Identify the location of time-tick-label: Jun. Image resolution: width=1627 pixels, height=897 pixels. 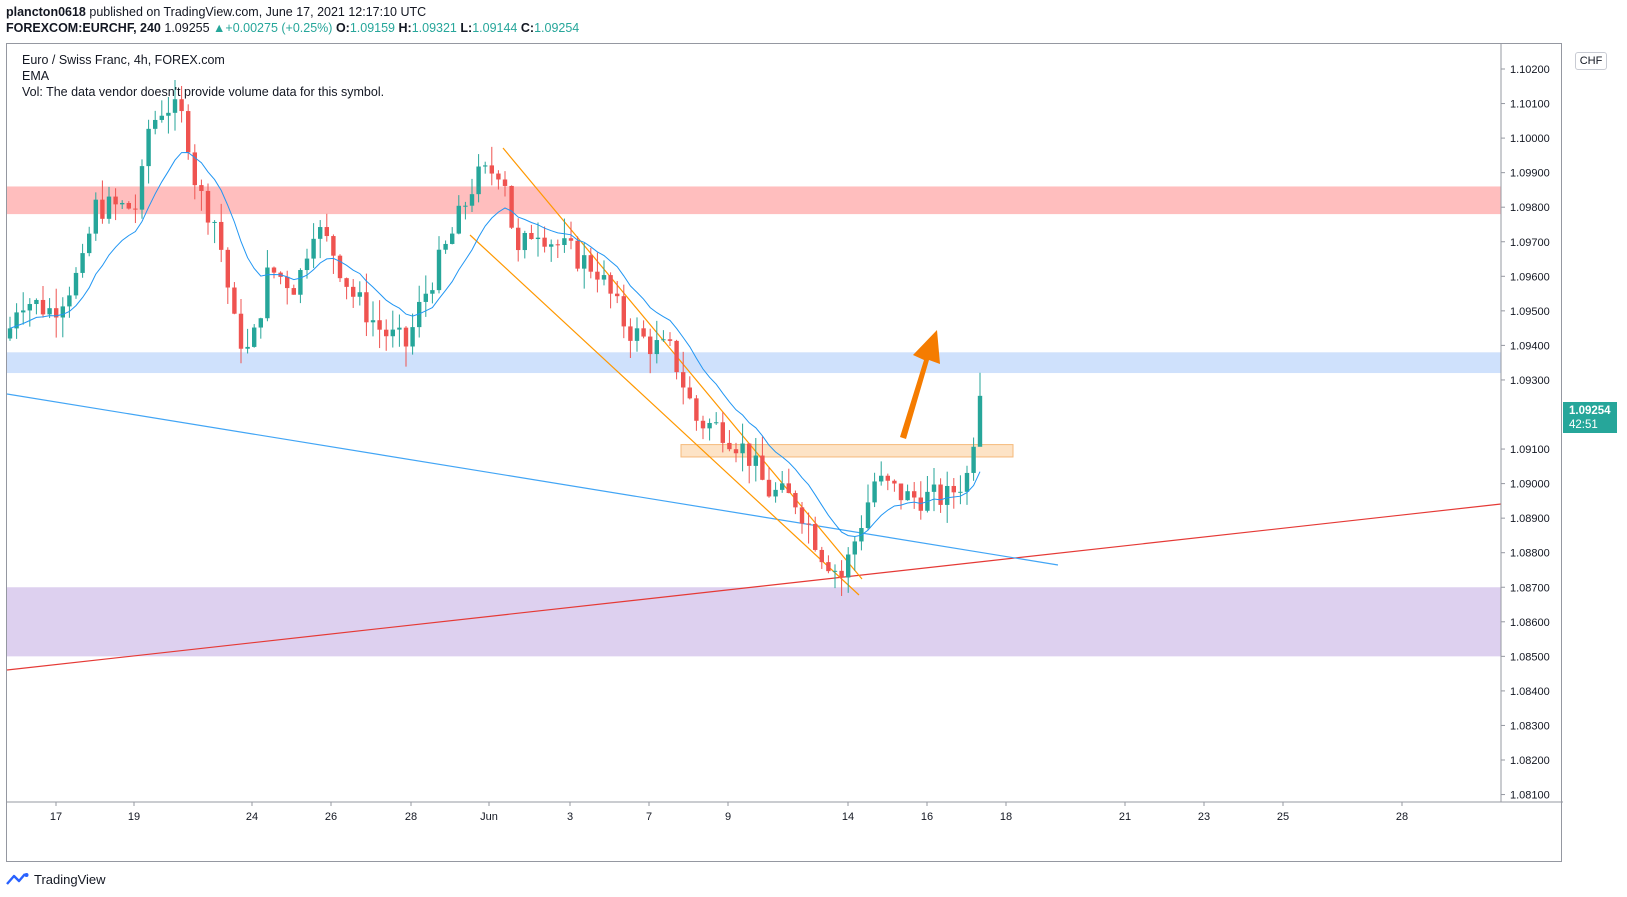
(489, 817).